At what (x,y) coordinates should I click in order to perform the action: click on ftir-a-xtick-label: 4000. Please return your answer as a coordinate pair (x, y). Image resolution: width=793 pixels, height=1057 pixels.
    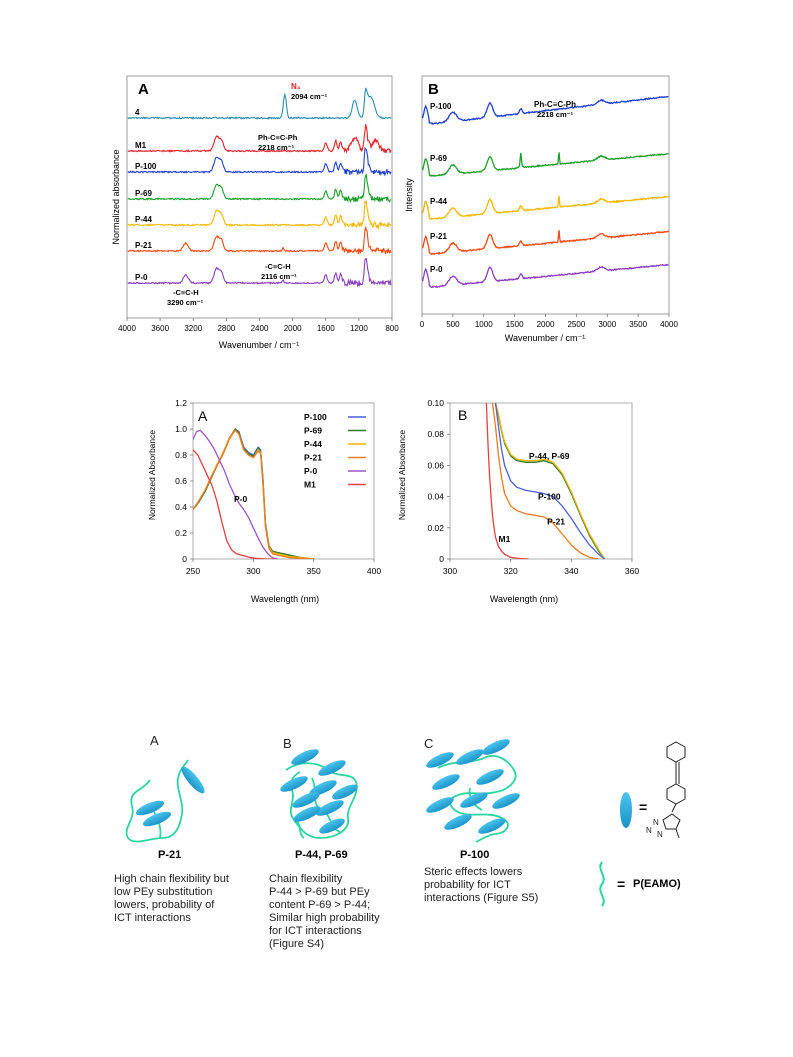
    Looking at the image, I should click on (127, 328).